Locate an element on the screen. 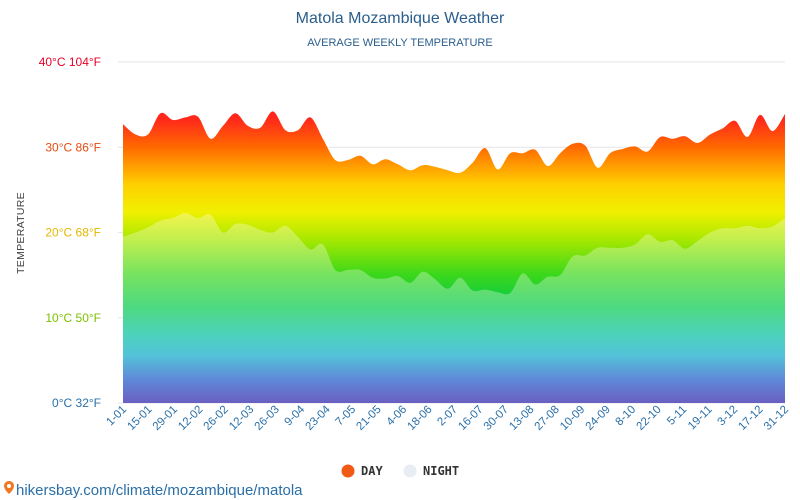 The height and width of the screenshot is (500, 800). legend-item-day: DAY is located at coordinates (362, 471).